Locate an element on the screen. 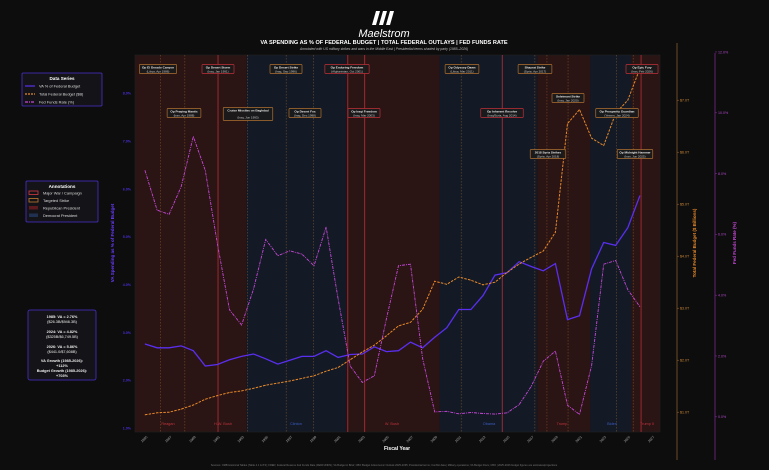  event-name: Op Desert Strike is located at coordinates (286, 68).